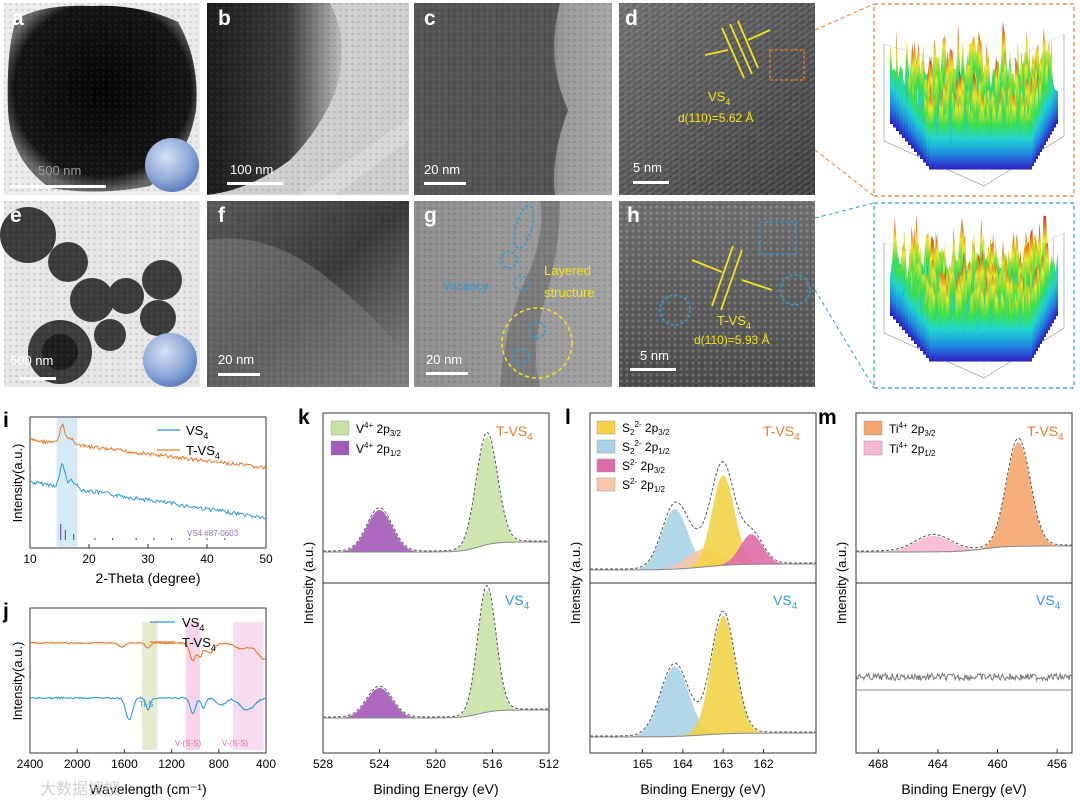 Image resolution: width=1080 pixels, height=802 pixels. What do you see at coordinates (30, 764) in the screenshot?
I see `x-tick-label: 2400` at bounding box center [30, 764].